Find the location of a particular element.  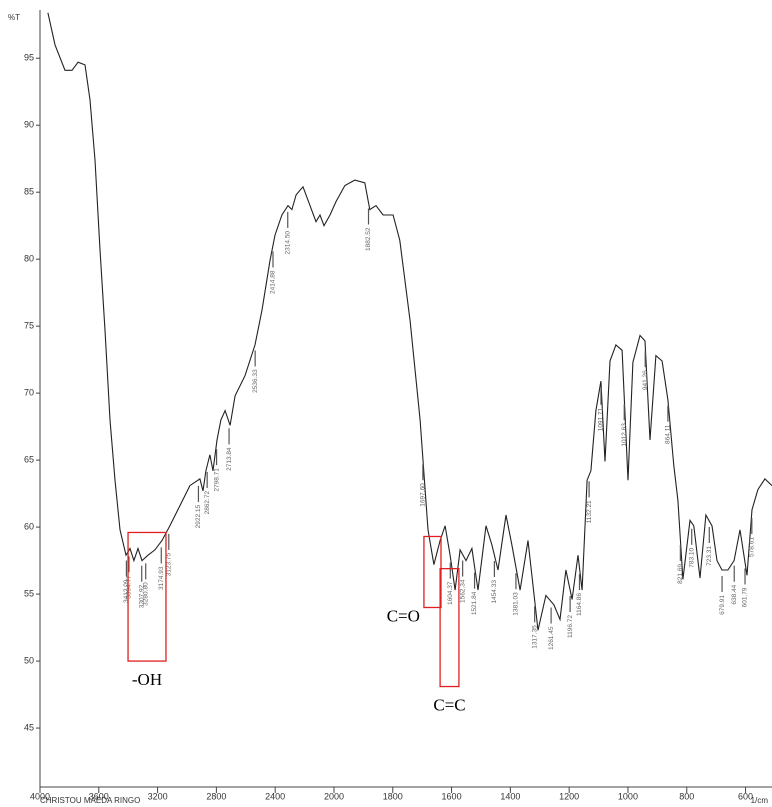

x-tick-label: 3200 is located at coordinates (158, 796).